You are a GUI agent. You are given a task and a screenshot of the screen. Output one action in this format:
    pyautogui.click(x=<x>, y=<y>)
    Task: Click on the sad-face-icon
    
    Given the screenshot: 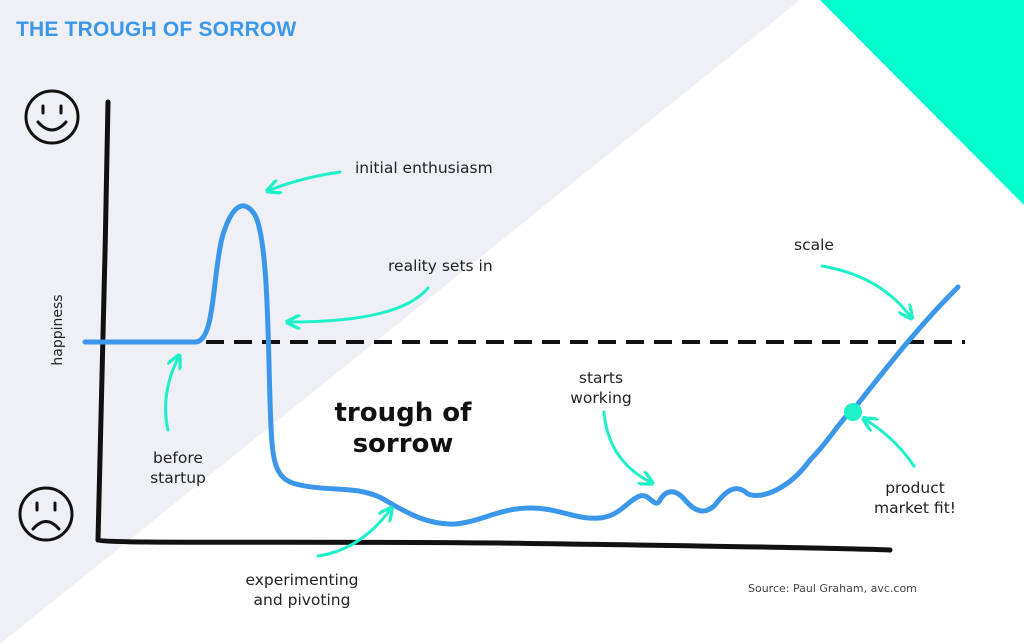 What is the action you would take?
    pyautogui.click(x=46, y=514)
    